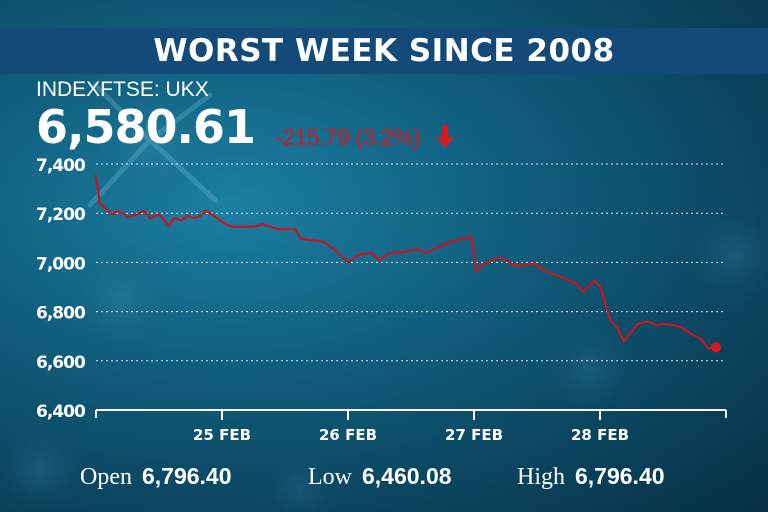 This screenshot has width=768, height=512. What do you see at coordinates (186, 476) in the screenshot?
I see `open-value: 6,796.40` at bounding box center [186, 476].